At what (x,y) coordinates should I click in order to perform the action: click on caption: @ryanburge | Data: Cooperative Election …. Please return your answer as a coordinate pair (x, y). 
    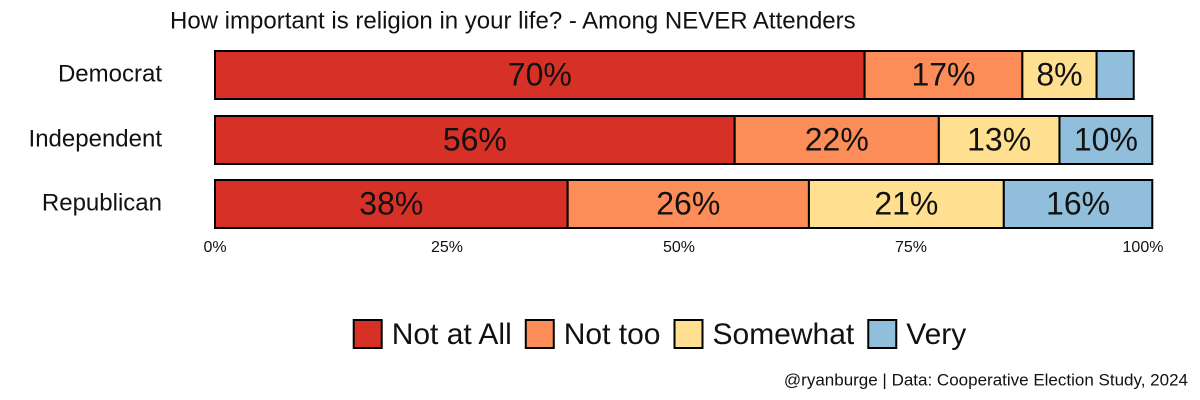
    Looking at the image, I should click on (986, 379).